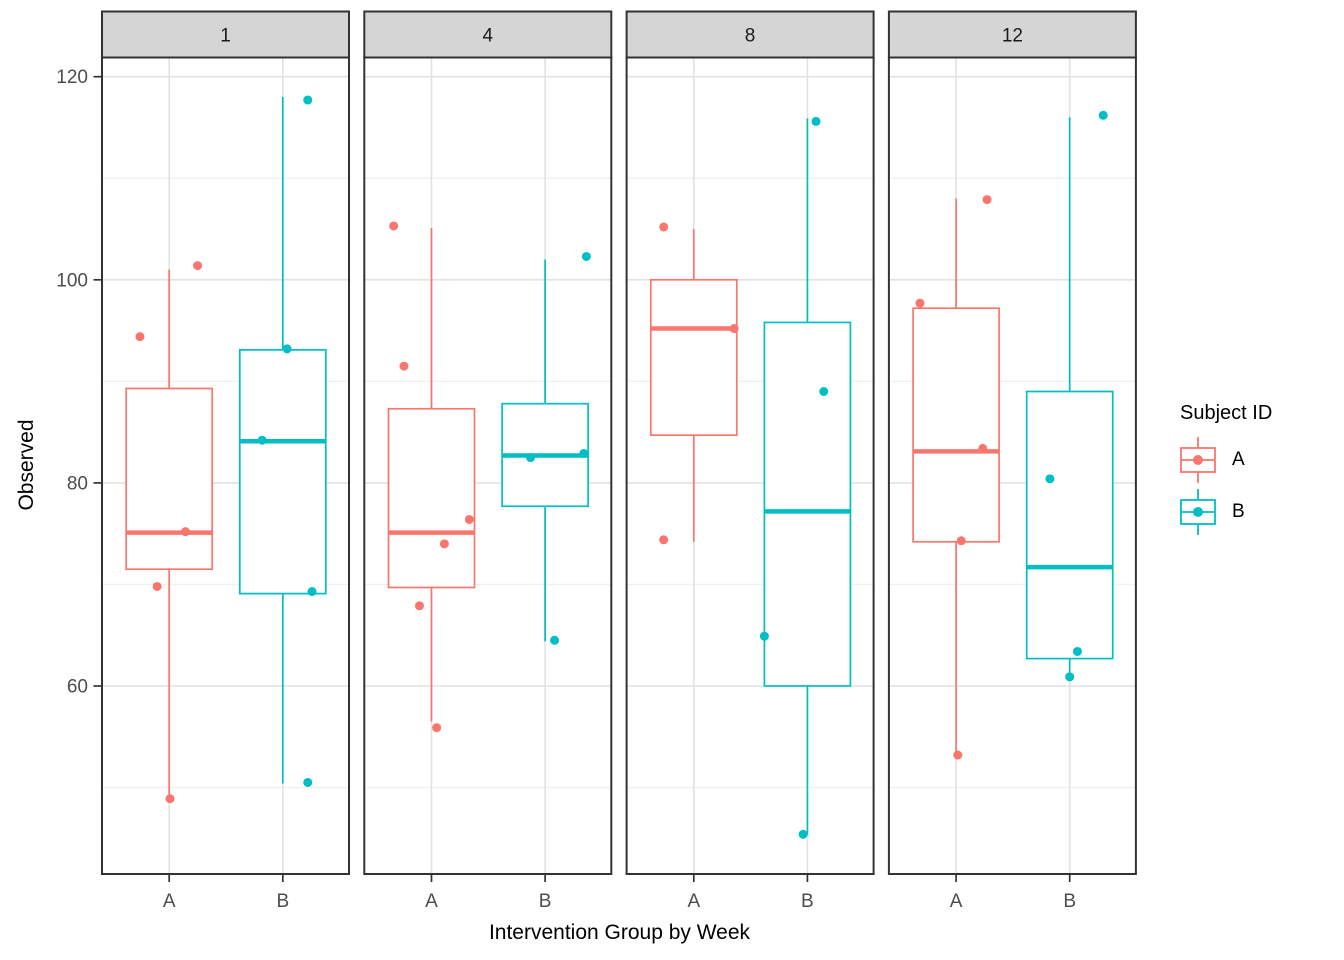  Describe the element at coordinates (26, 465) in the screenshot. I see `y-axis-title: Observed` at that location.